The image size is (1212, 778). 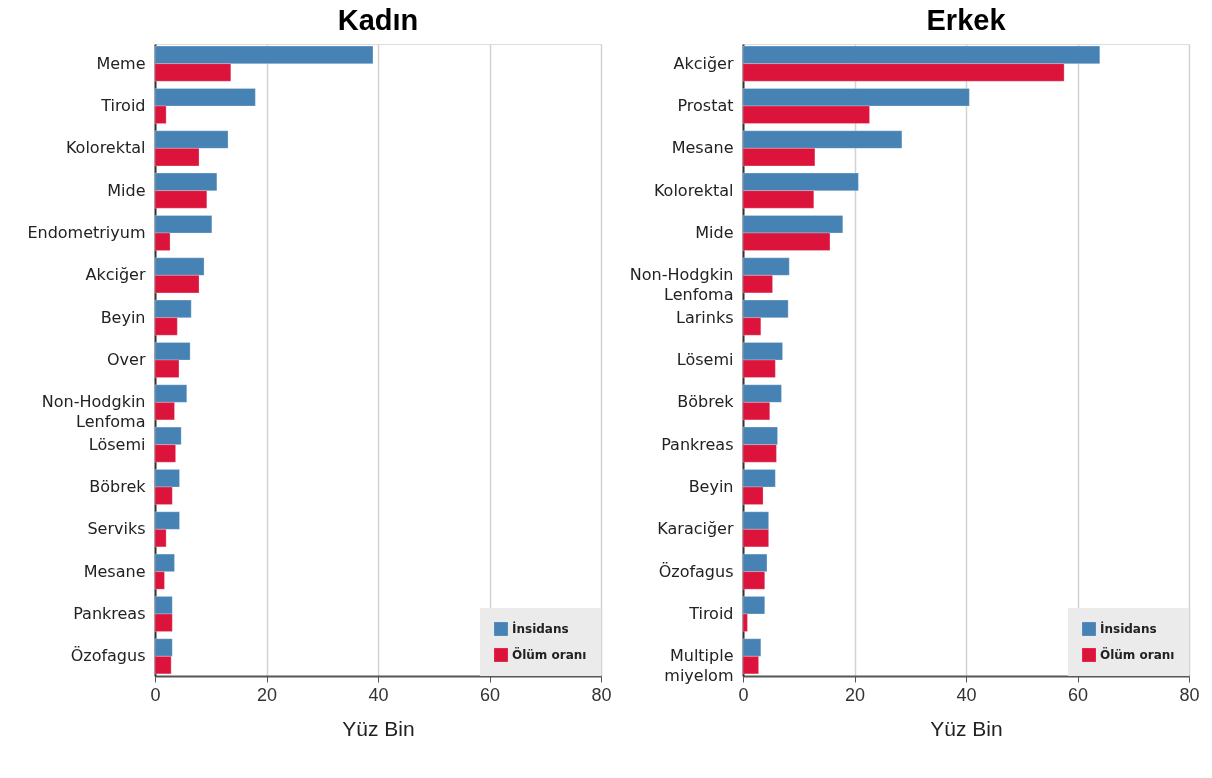 What do you see at coordinates (695, 529) in the screenshot?
I see `y-tick-label: Karaciğer` at bounding box center [695, 529].